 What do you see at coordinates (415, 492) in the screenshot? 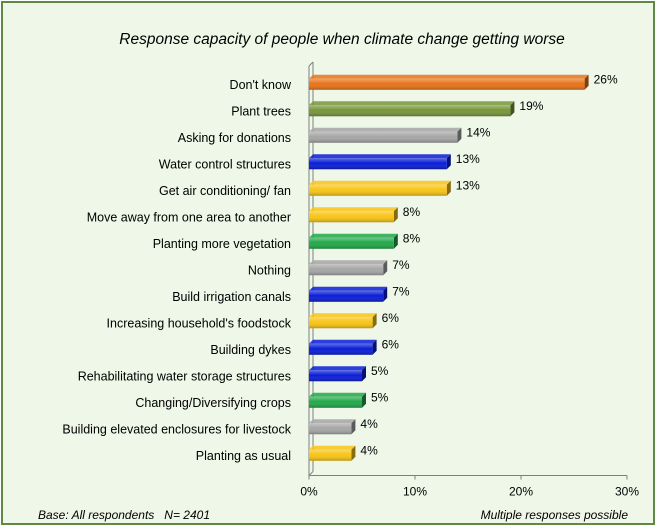
I see `x-tick-label: 10%` at bounding box center [415, 492].